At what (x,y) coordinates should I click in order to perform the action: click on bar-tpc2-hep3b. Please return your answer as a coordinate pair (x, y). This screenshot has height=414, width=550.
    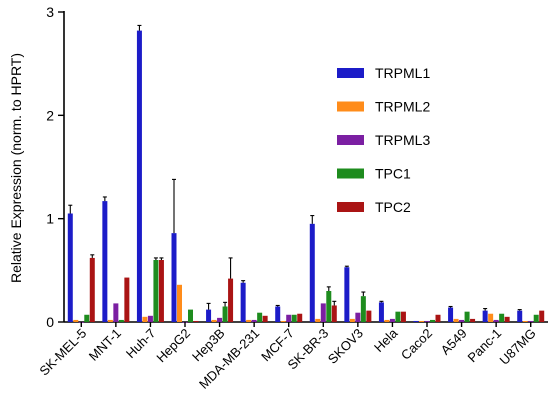
    Looking at the image, I should click on (231, 300).